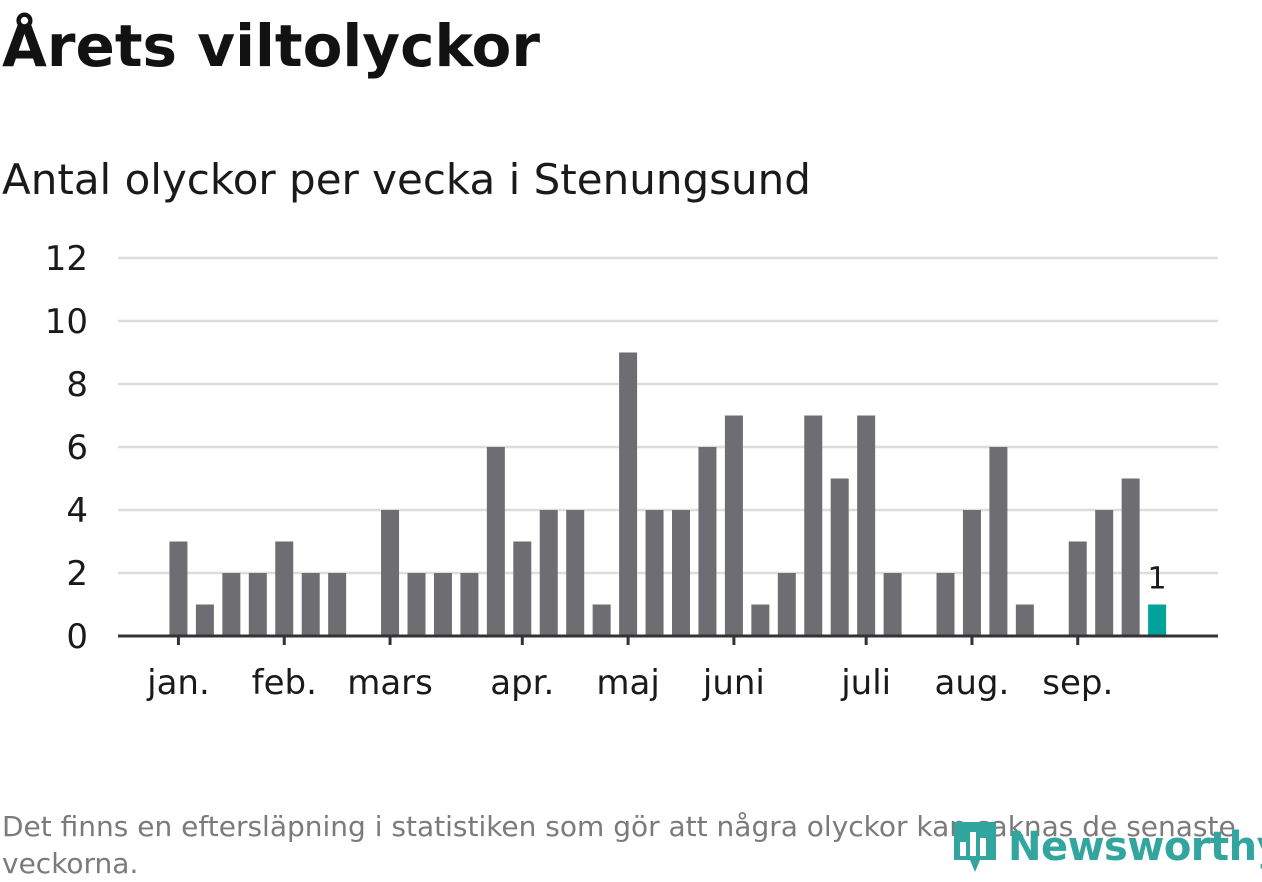 This screenshot has height=882, width=1262. What do you see at coordinates (865, 683) in the screenshot?
I see `x-tick-label: juli` at bounding box center [865, 683].